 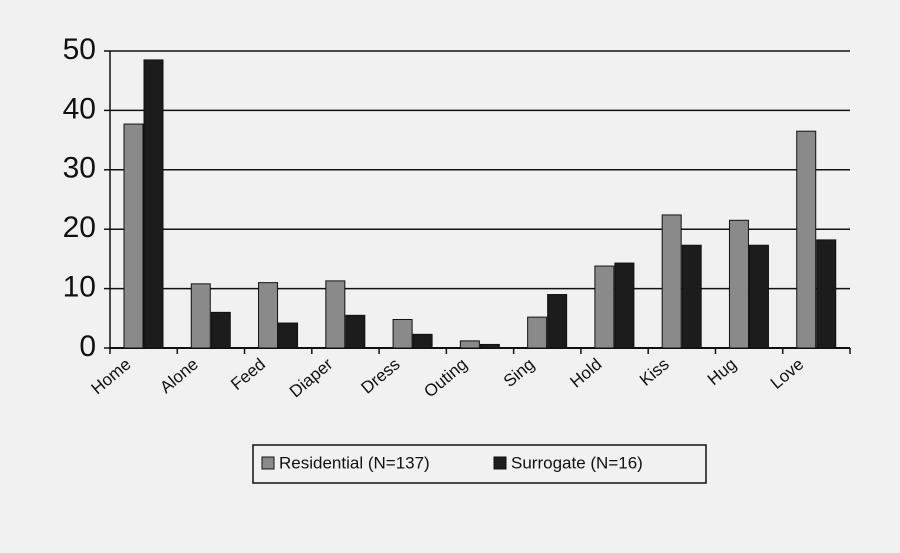 What do you see at coordinates (577, 462) in the screenshot?
I see `legend-label: Surrogate (N=16)` at bounding box center [577, 462].